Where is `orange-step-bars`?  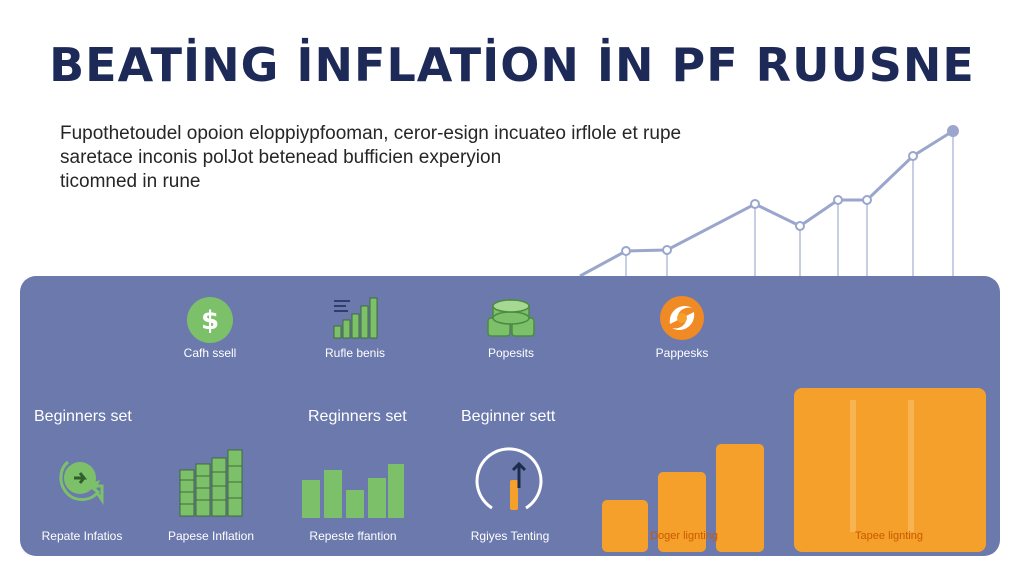
orange-step-bars is located at coordinates (683, 498).